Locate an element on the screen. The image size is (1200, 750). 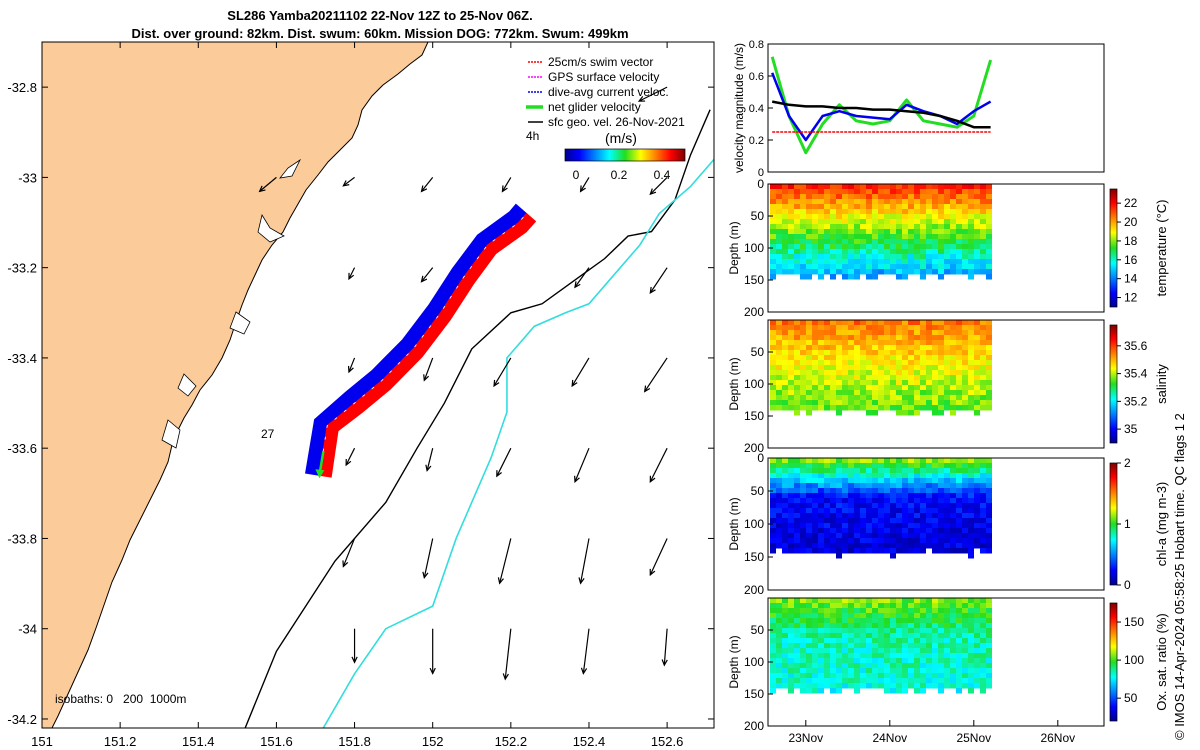
glider-track is located at coordinates (421, 341).